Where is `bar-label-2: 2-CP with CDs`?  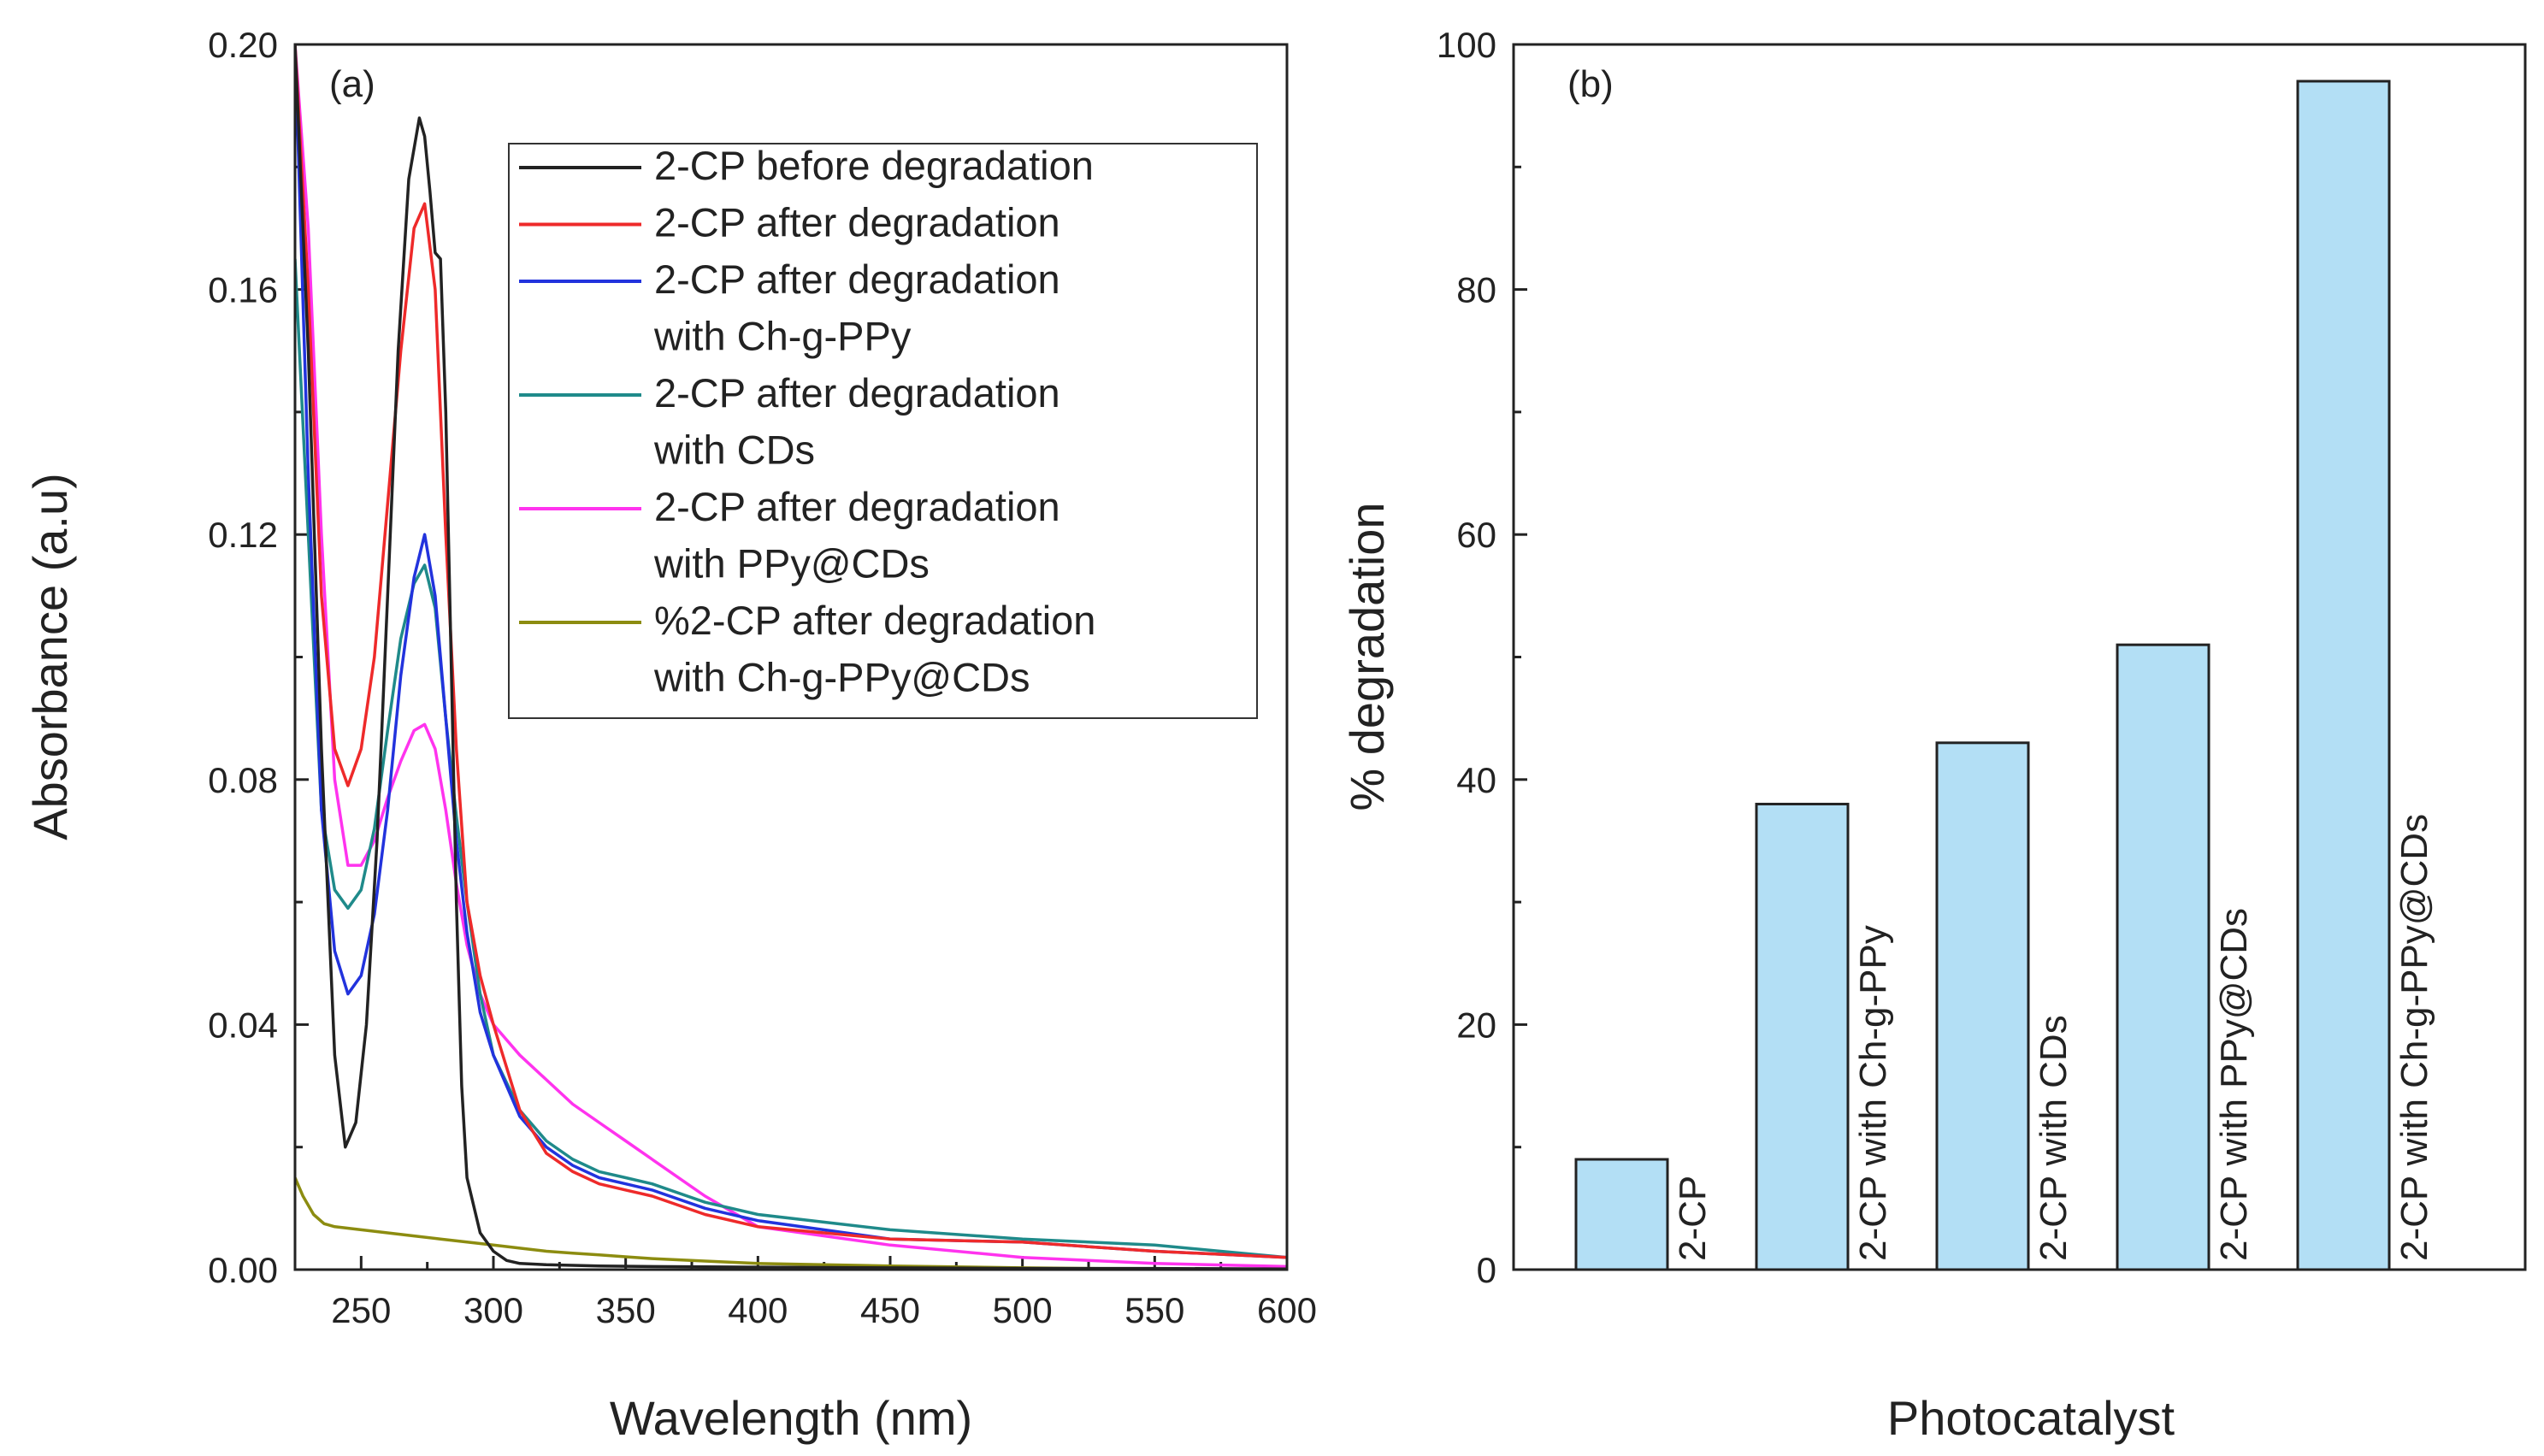 bar-label-2: 2-CP with CDs is located at coordinates (2054, 1138).